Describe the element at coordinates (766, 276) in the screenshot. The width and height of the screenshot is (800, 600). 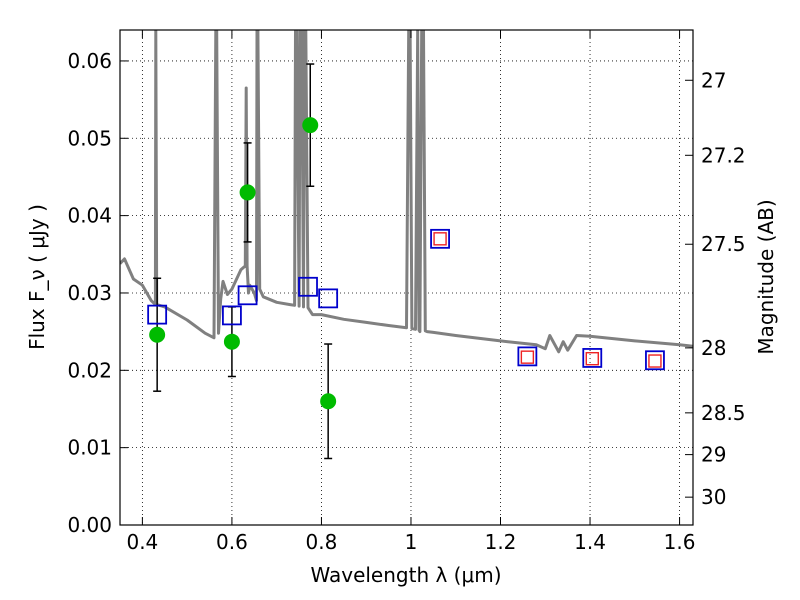
I see `right-axis-label: Magnitude (AB)` at that location.